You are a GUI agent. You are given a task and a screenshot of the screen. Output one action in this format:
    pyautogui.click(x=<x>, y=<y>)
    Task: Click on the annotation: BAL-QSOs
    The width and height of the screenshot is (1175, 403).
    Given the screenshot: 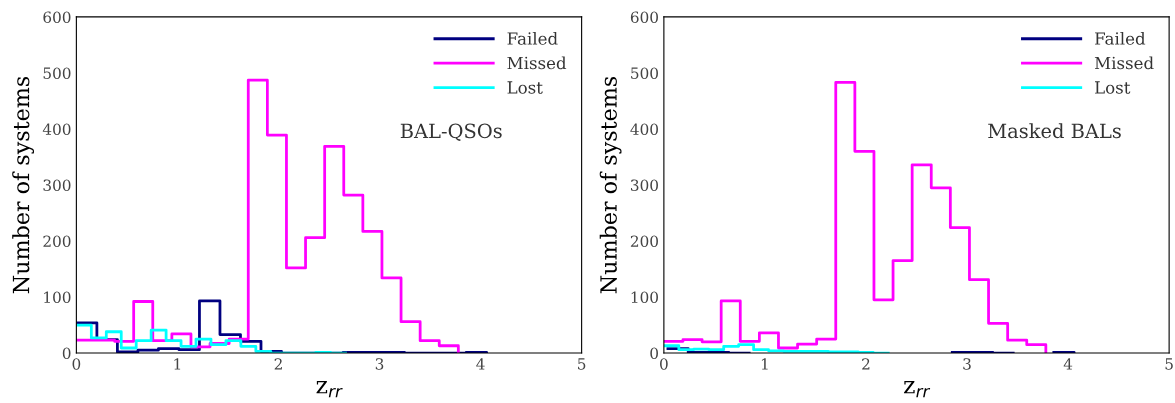 What is the action you would take?
    pyautogui.click(x=451, y=132)
    